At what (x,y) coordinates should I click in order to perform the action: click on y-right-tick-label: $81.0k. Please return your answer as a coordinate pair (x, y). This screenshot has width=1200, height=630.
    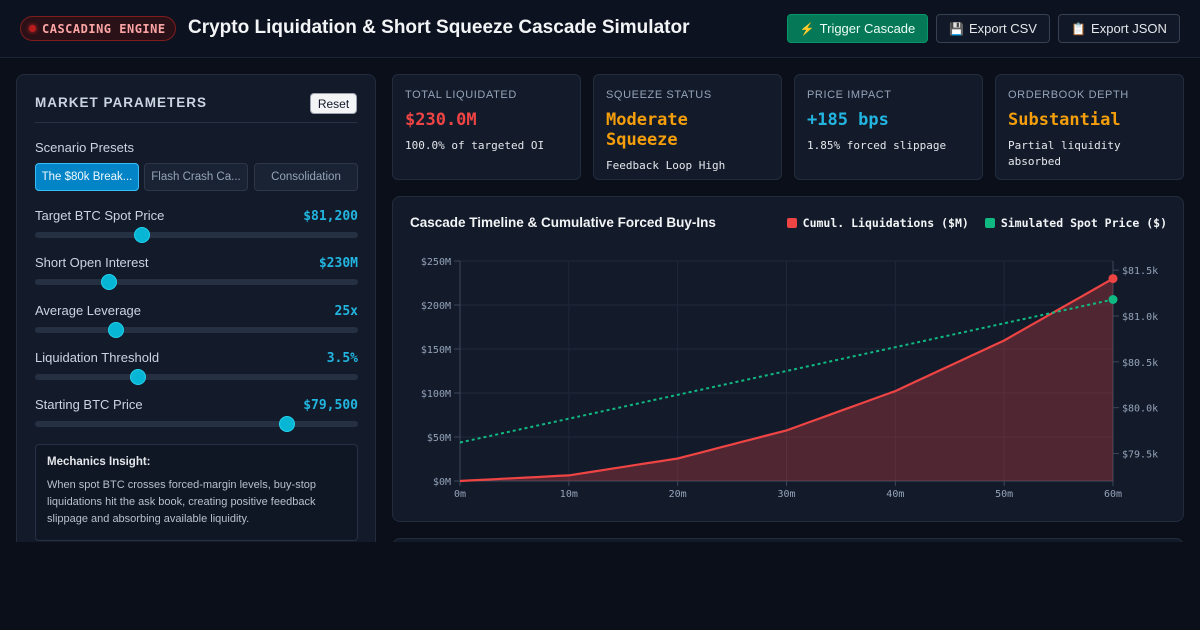
    Looking at the image, I should click on (1140, 317).